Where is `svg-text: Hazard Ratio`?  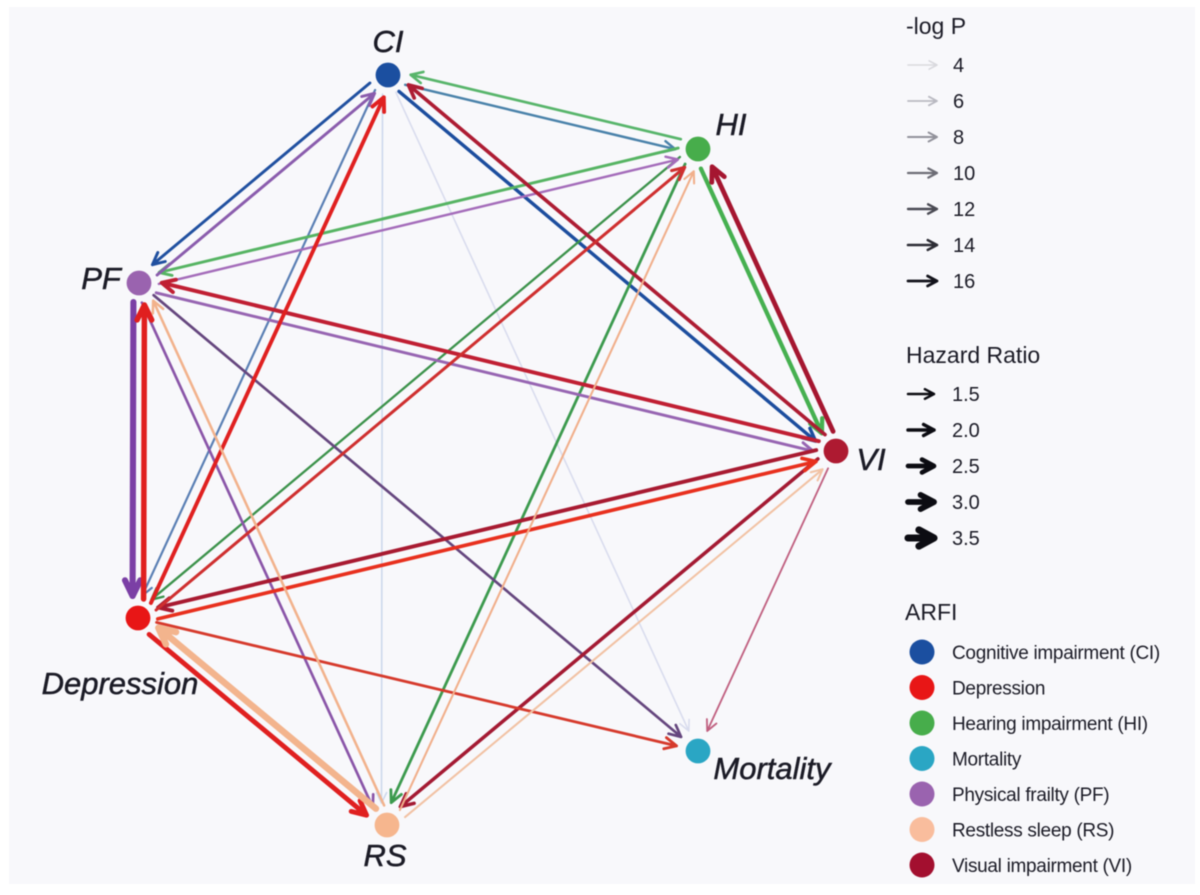
svg-text: Hazard Ratio is located at coordinates (973, 355).